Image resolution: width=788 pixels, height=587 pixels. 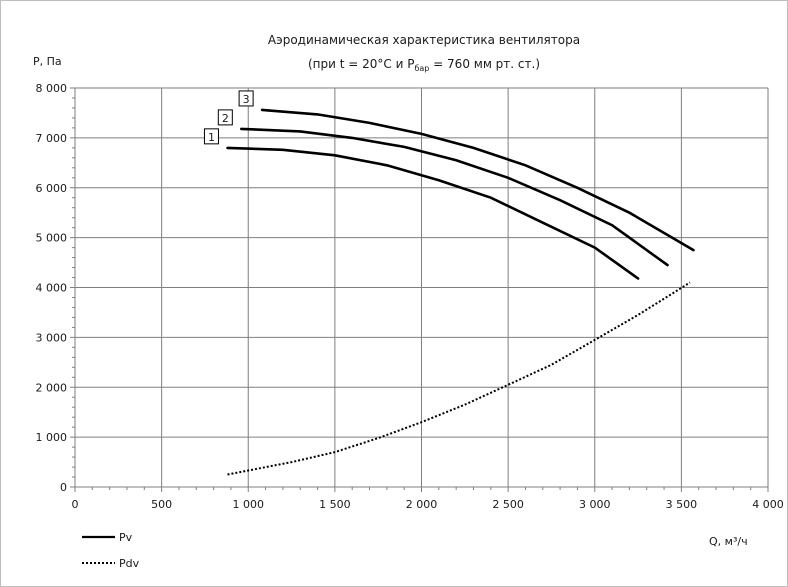 I want to click on x-tick-label: 2 500, so click(x=508, y=504).